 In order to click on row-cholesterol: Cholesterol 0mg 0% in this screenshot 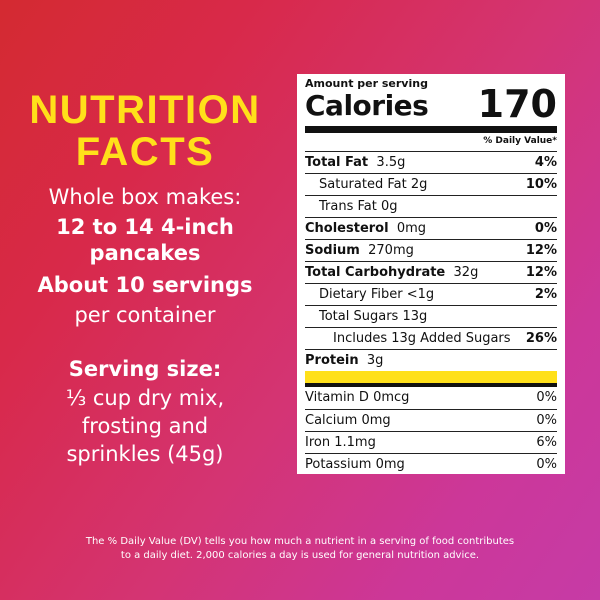, I will do `click(431, 228)`.